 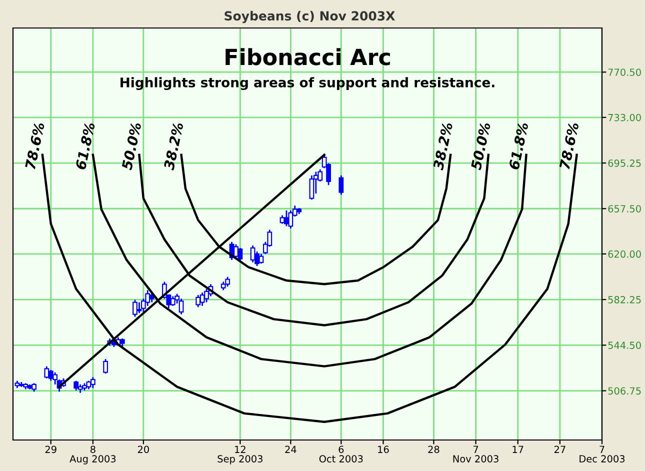 I want to click on x-tick-label: 17, so click(x=518, y=449).